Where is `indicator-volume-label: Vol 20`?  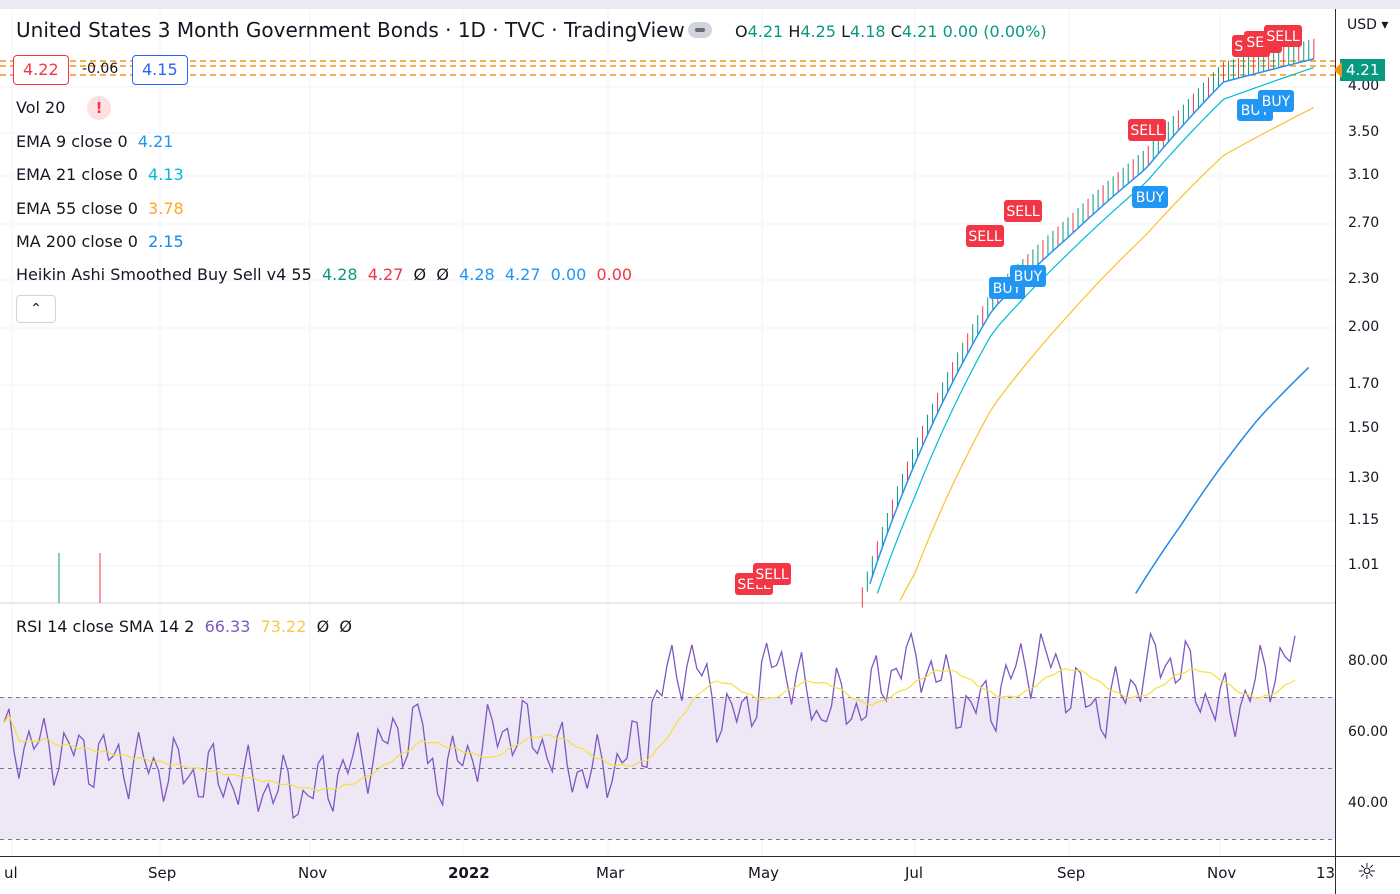 indicator-volume-label: Vol 20 is located at coordinates (41, 107).